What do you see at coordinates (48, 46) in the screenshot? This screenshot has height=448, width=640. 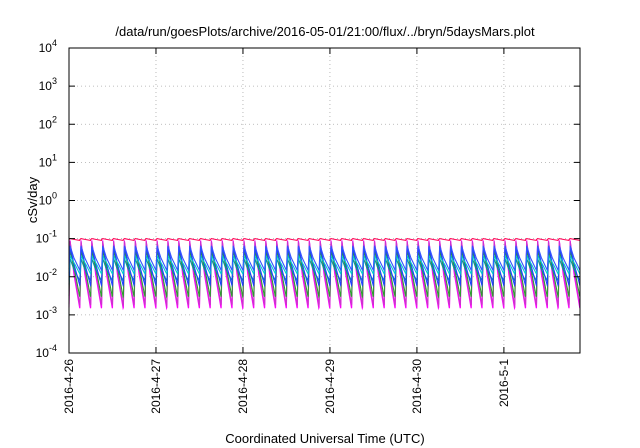 I see `y-tick-label: 10⁴` at bounding box center [48, 46].